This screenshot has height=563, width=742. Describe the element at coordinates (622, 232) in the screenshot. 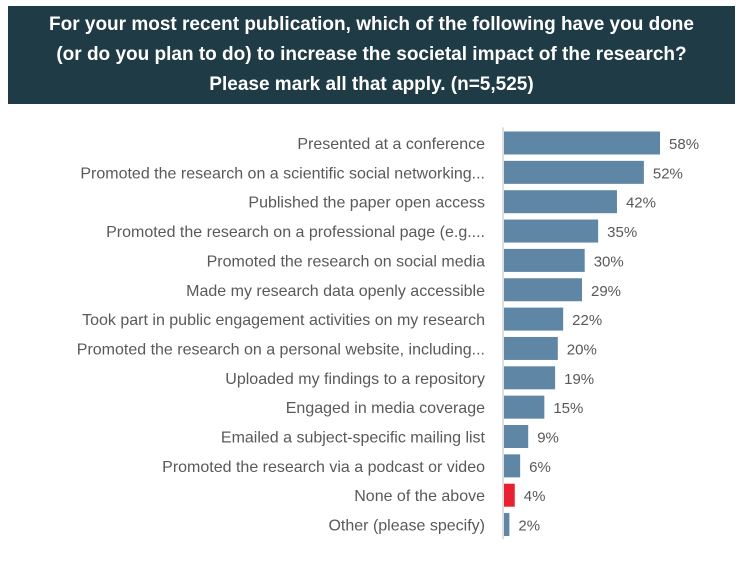

I see `value-label: 35%` at that location.